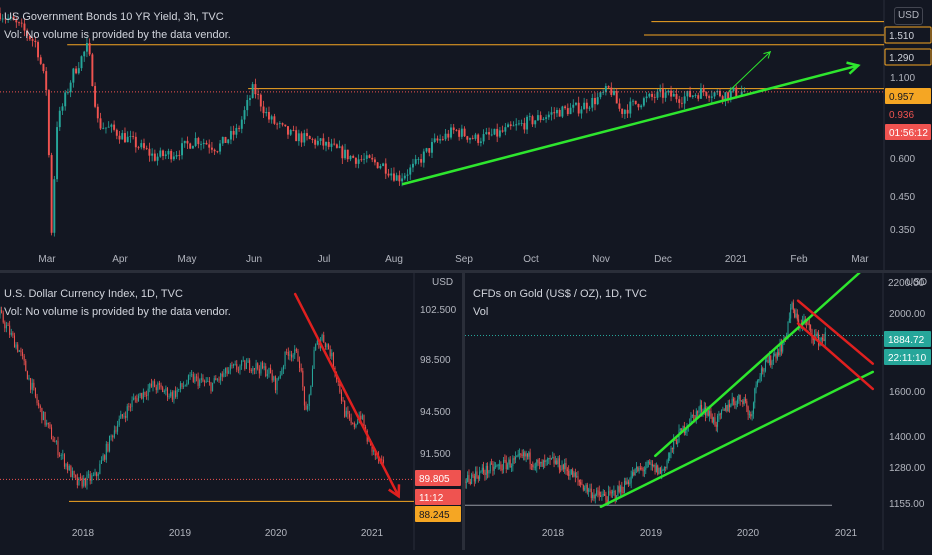 Image resolution: width=932 pixels, height=555 pixels. I want to click on currency-button: USD, so click(908, 16).